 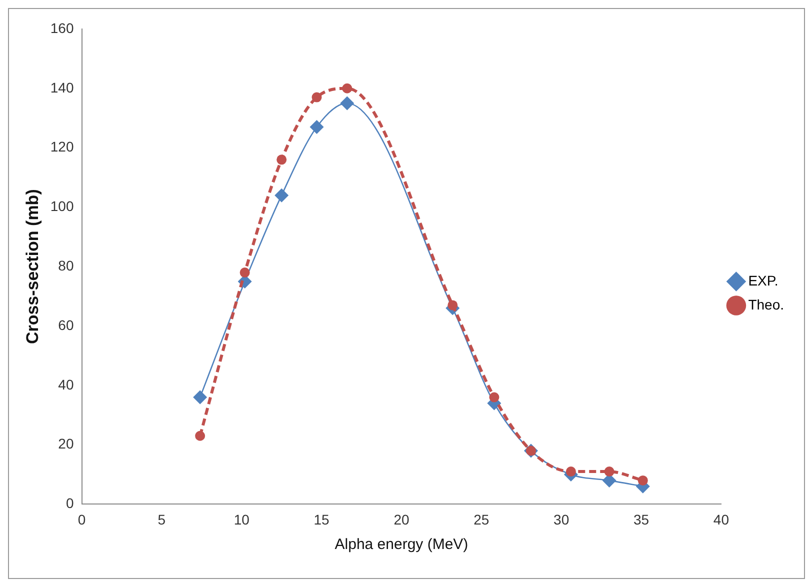 What do you see at coordinates (721, 519) in the screenshot?
I see `x-tick-label: 40` at bounding box center [721, 519].